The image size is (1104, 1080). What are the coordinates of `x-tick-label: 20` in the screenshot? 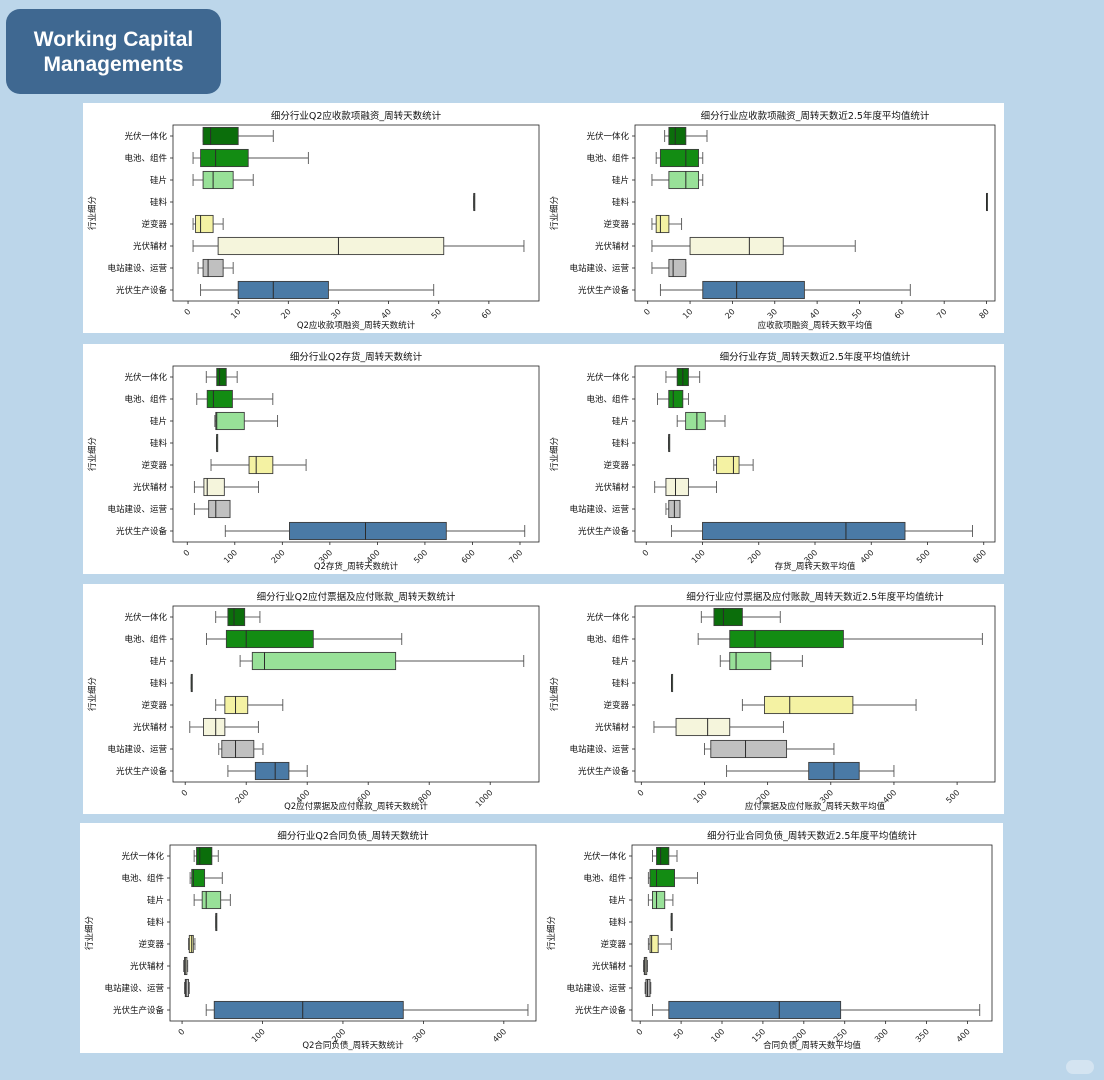 It's located at (286, 314).